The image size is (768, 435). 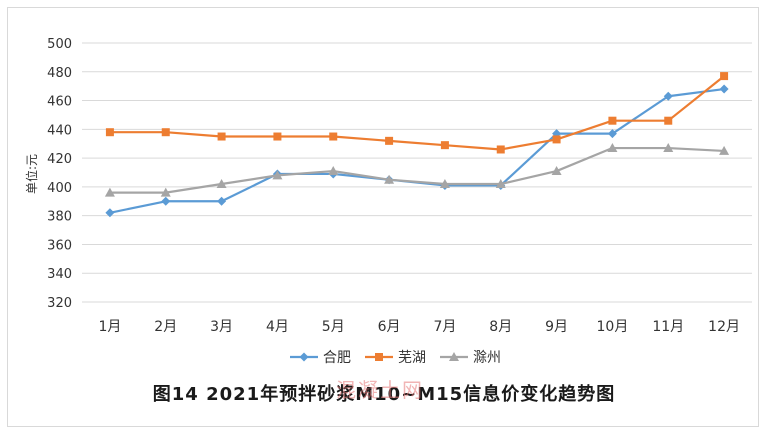 What do you see at coordinates (444, 327) in the screenshot?
I see `x-tick-label: 7月` at bounding box center [444, 327].